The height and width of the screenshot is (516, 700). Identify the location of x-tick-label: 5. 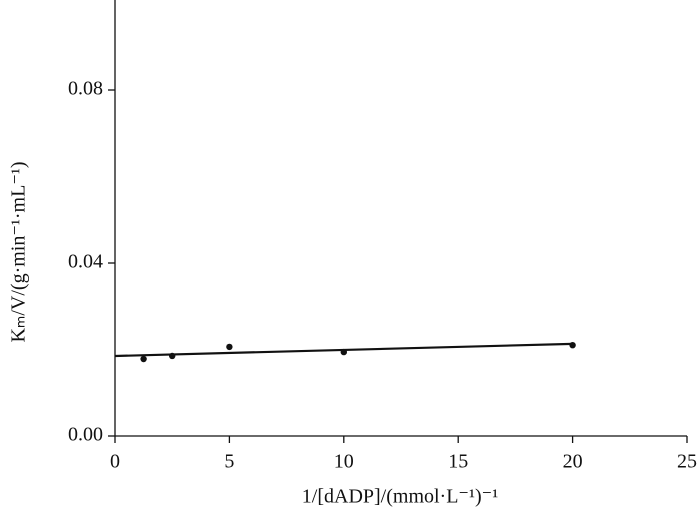
(229, 462).